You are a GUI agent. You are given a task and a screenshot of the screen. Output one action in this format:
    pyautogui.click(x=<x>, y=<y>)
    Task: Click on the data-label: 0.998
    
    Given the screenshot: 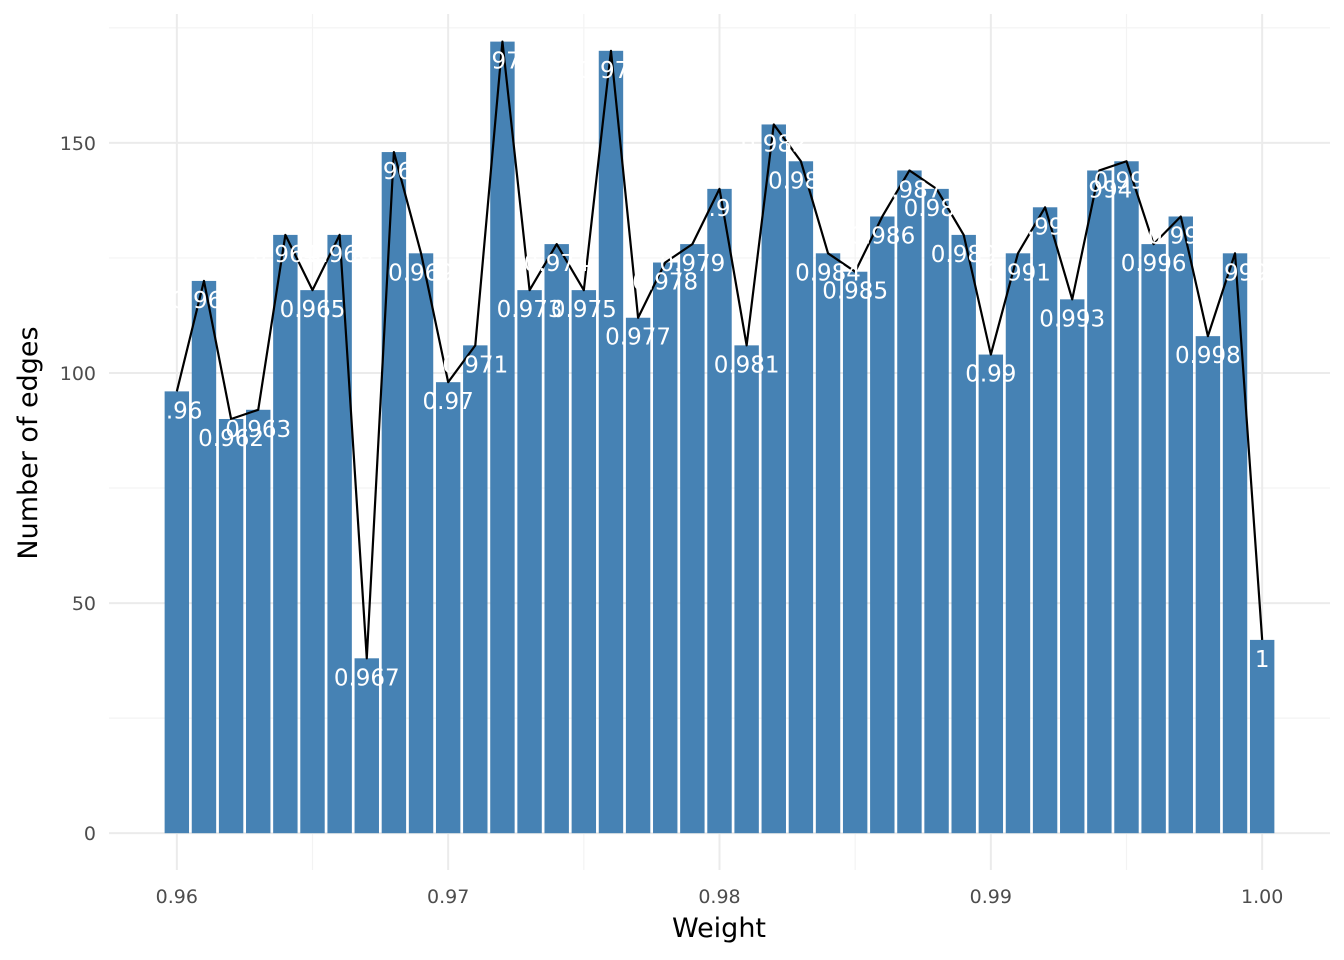 What is the action you would take?
    pyautogui.click(x=1208, y=356)
    